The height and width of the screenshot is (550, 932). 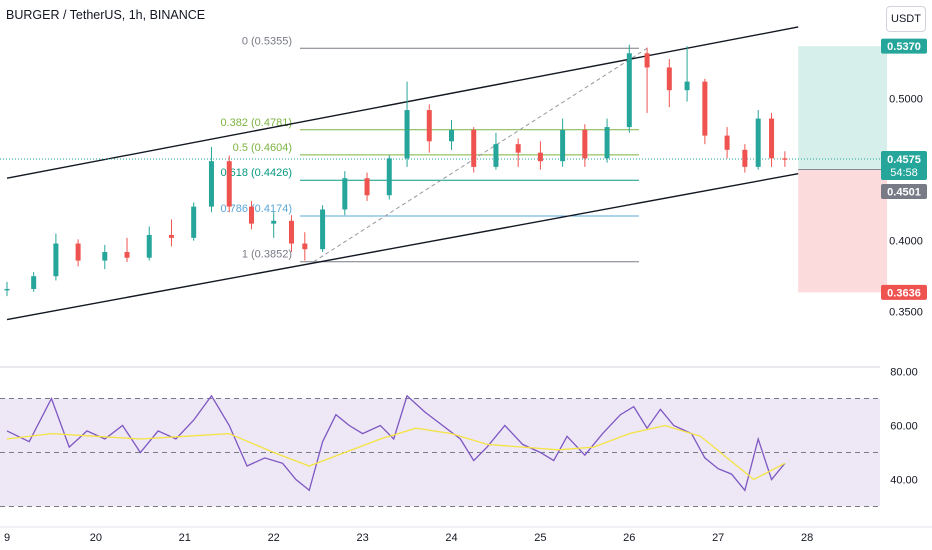 I want to click on fib-level-label: 0.5 (0.4604), so click(x=262, y=148).